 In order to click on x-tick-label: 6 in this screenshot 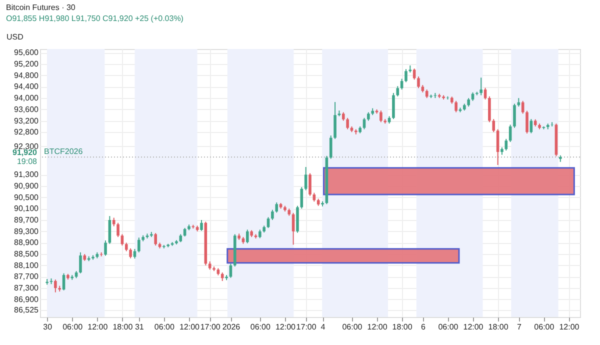, I will do `click(423, 327)`.